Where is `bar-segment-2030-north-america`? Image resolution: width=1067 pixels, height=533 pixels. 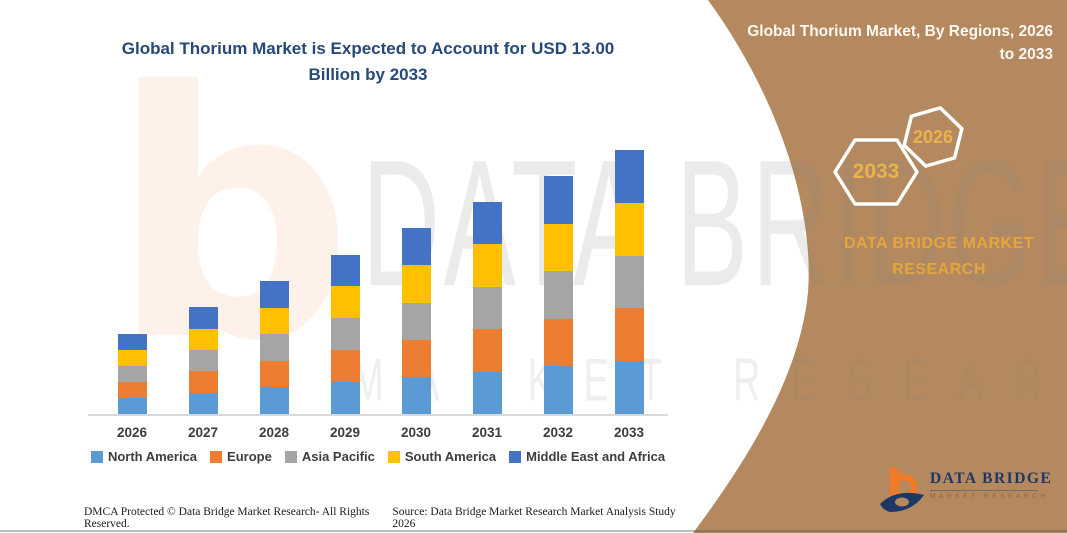 bar-segment-2030-north-america is located at coordinates (416, 395).